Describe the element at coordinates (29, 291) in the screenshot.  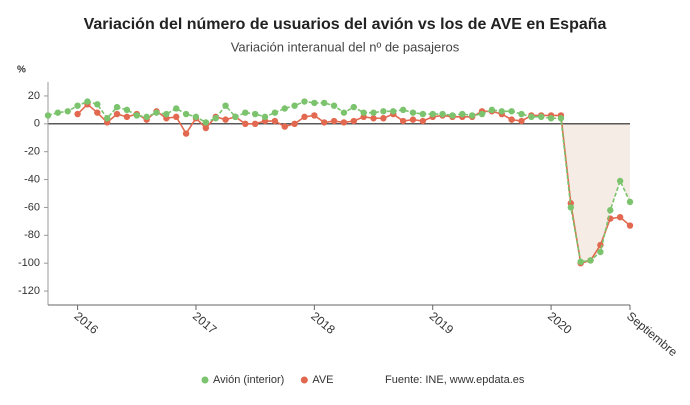
I see `y-tick-label: -120` at that location.